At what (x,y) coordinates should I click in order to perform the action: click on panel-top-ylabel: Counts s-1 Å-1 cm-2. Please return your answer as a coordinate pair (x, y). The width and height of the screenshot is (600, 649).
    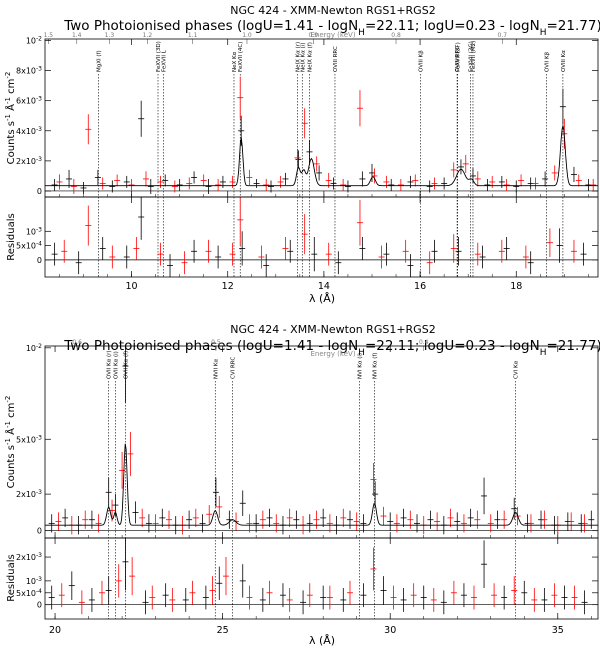
    Looking at the image, I should click on (10, 118).